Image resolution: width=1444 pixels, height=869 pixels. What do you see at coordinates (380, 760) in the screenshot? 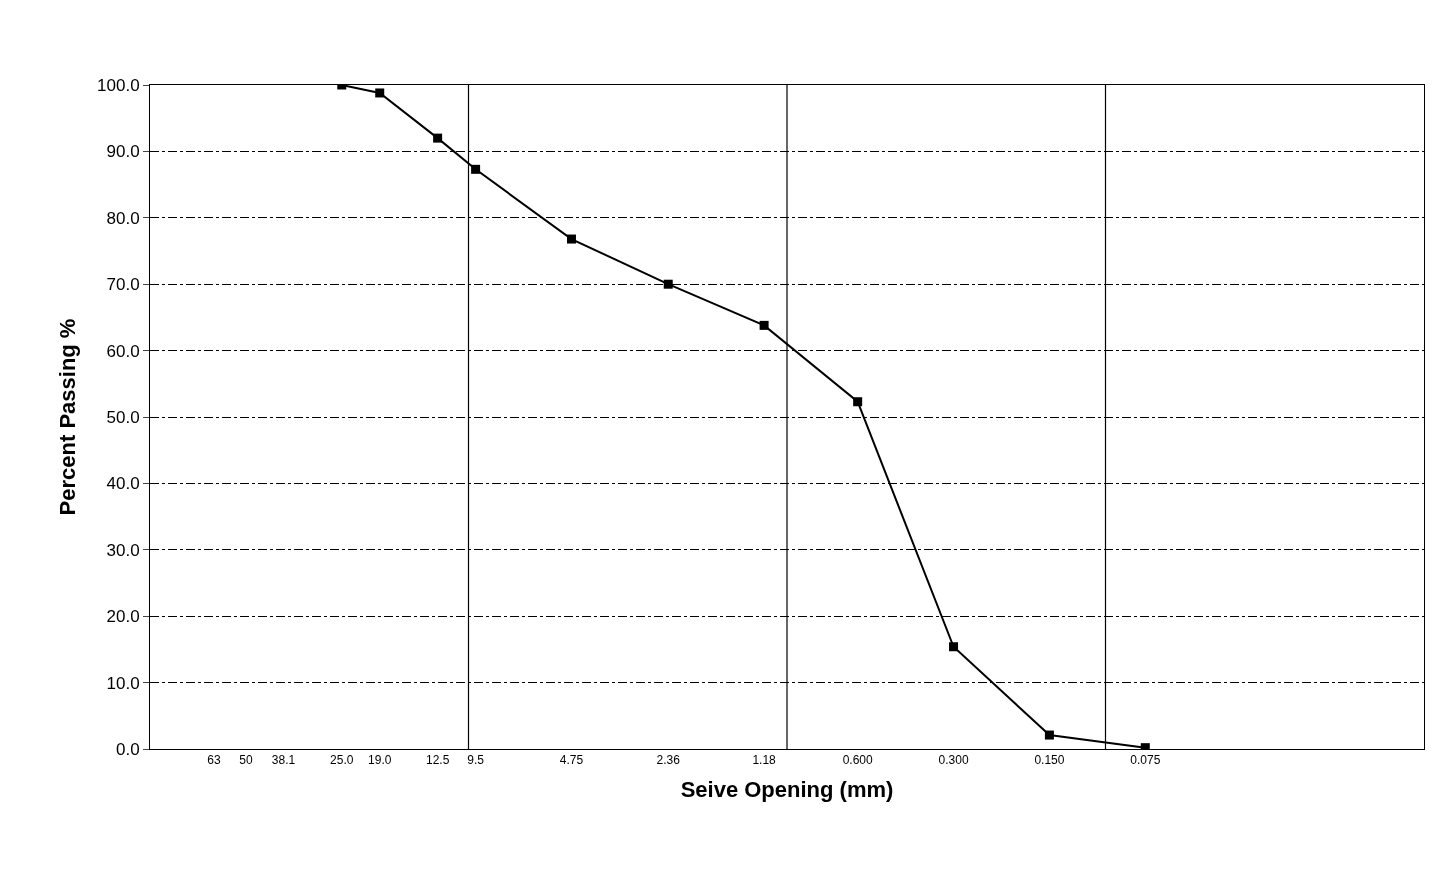
I see `x-tick-label: 19.0` at bounding box center [380, 760].